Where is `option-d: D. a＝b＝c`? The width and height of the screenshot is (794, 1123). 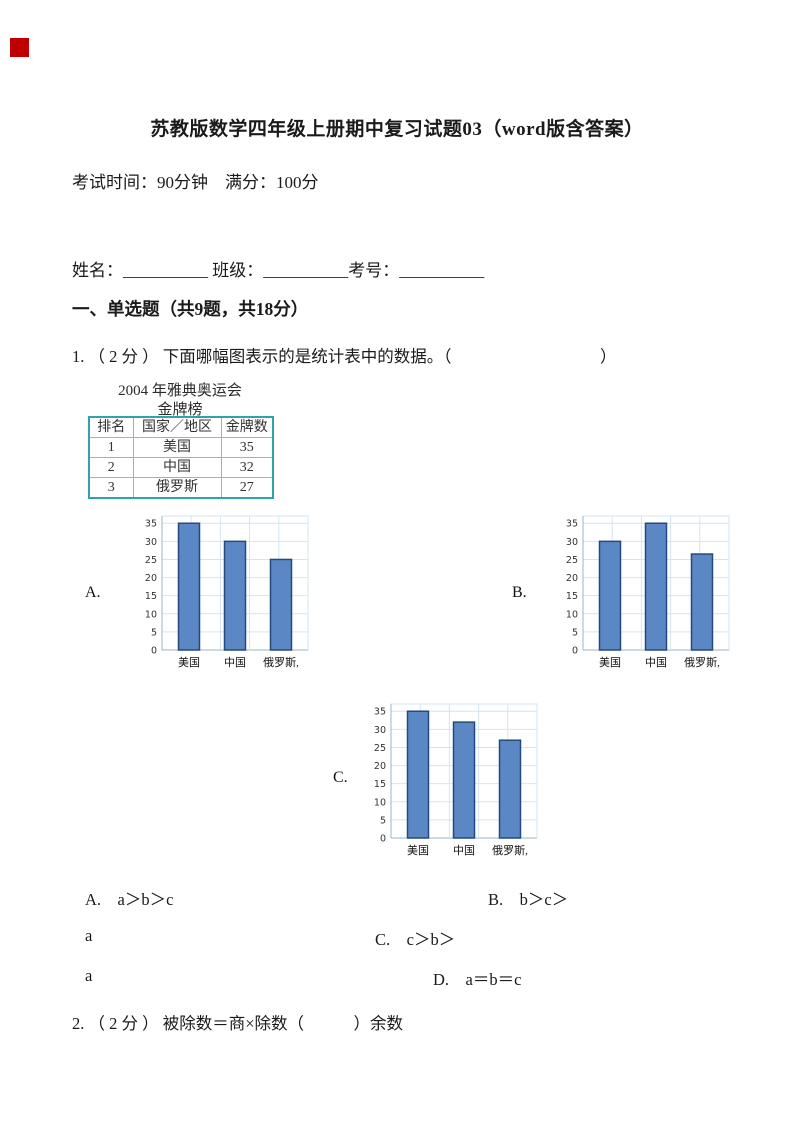
option-d: D. a＝b＝c is located at coordinates (477, 979).